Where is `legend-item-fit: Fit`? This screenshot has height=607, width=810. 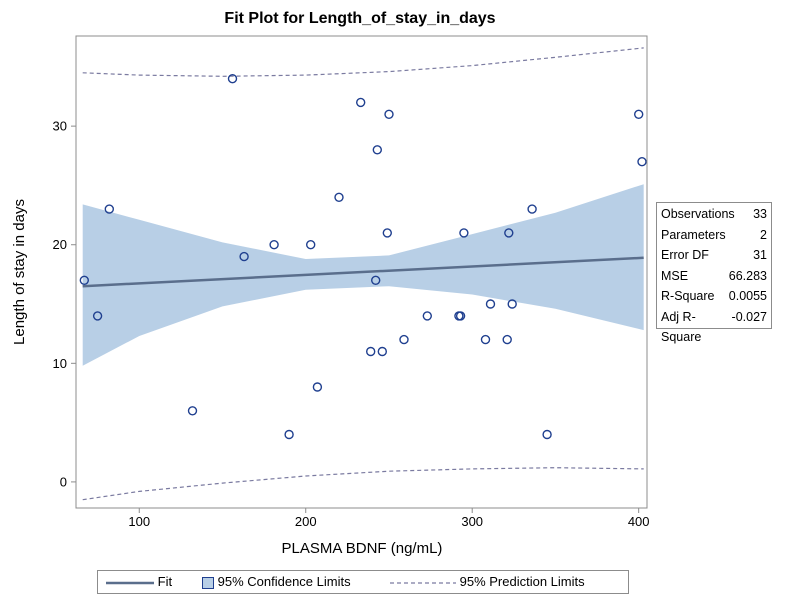 legend-item-fit: Fit is located at coordinates (139, 582).